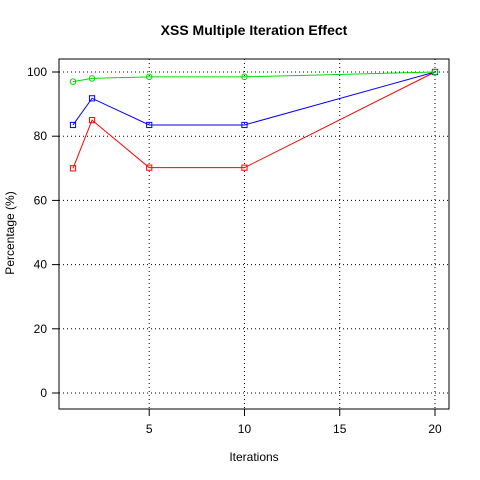  I want to click on y-axis-ticks: 0 20 40 60 80 100, so click(43, 232).